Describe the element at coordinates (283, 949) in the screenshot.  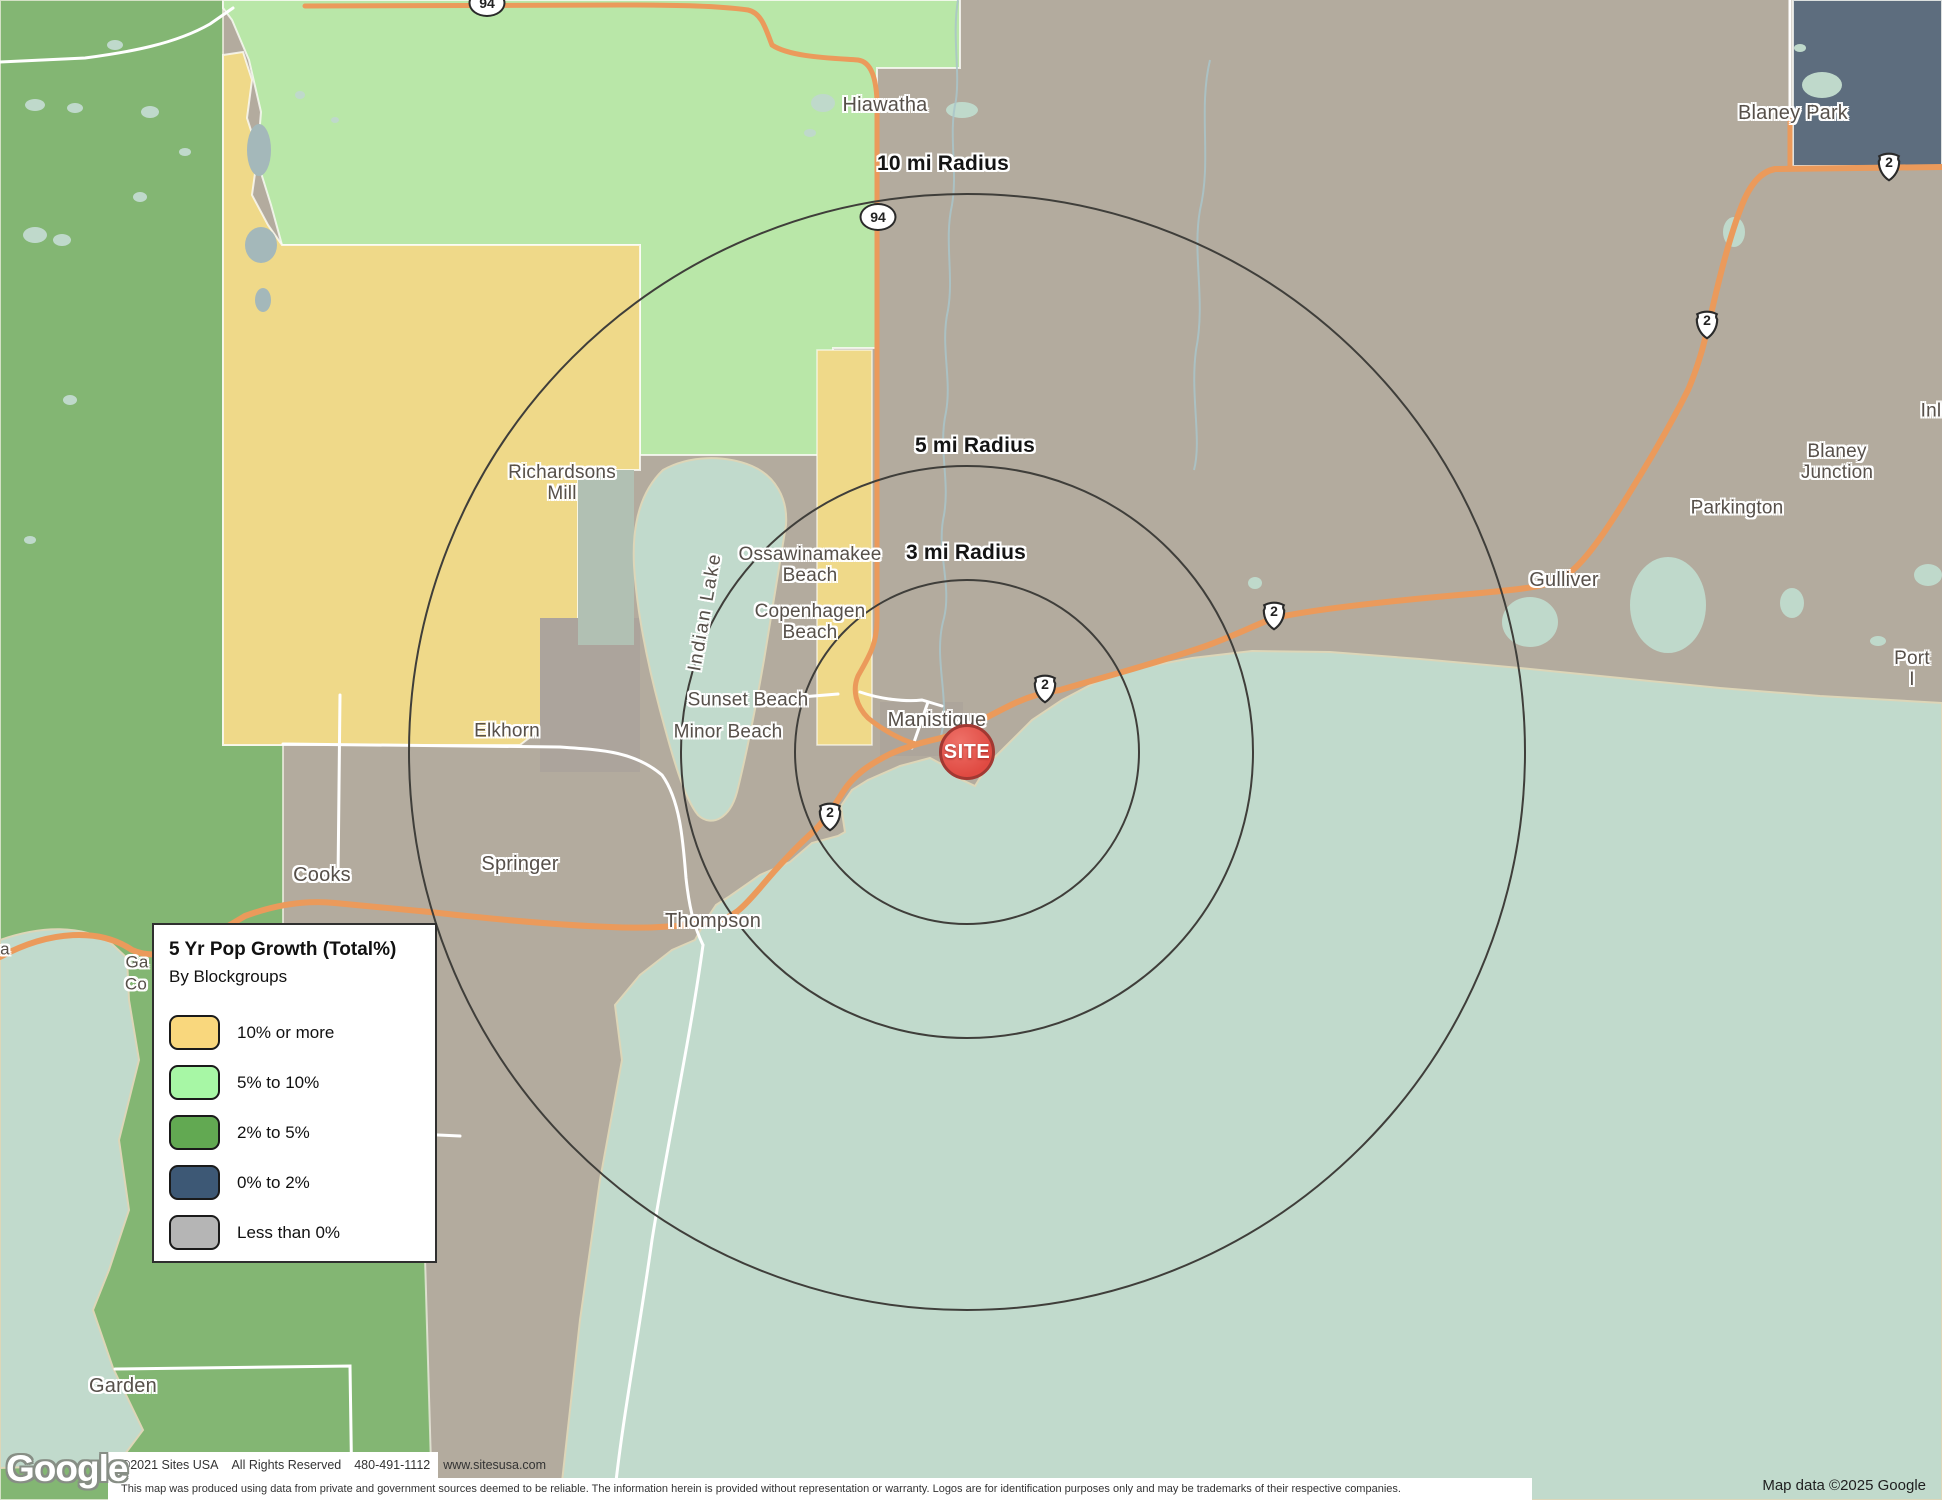
I see `legend-title: 5 Yr Pop Growth (Total%)` at that location.